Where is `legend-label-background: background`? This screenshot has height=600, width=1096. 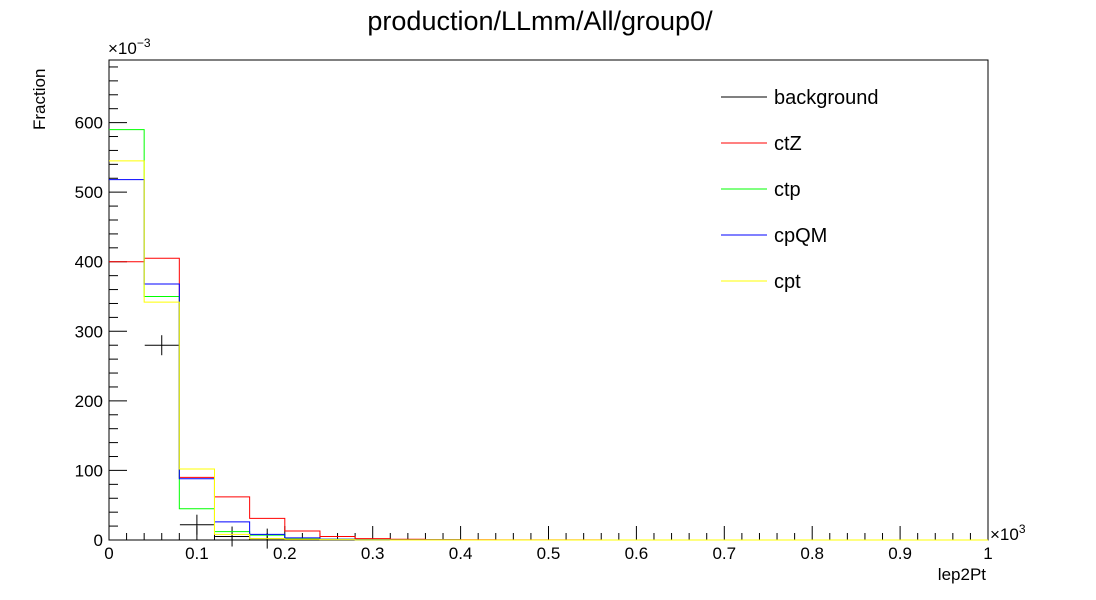 legend-label-background: background is located at coordinates (826, 98).